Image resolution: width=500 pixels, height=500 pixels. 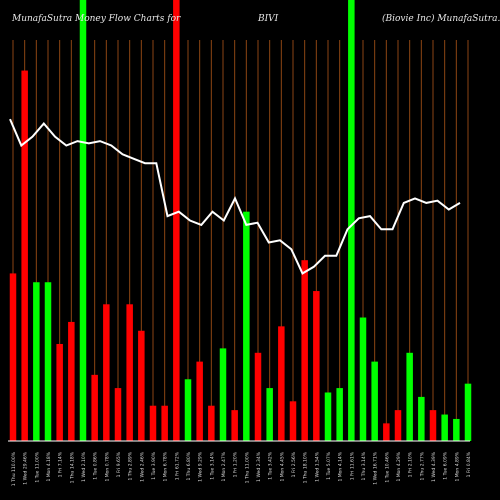 I want to click on x-tick-label: 1 Fri 2.56%, so click(x=294, y=464).